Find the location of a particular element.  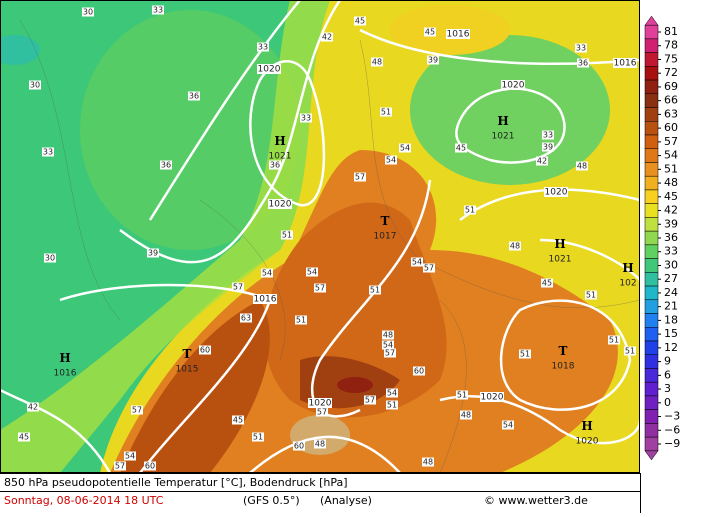

pressure-value: 1018 is located at coordinates (563, 367).